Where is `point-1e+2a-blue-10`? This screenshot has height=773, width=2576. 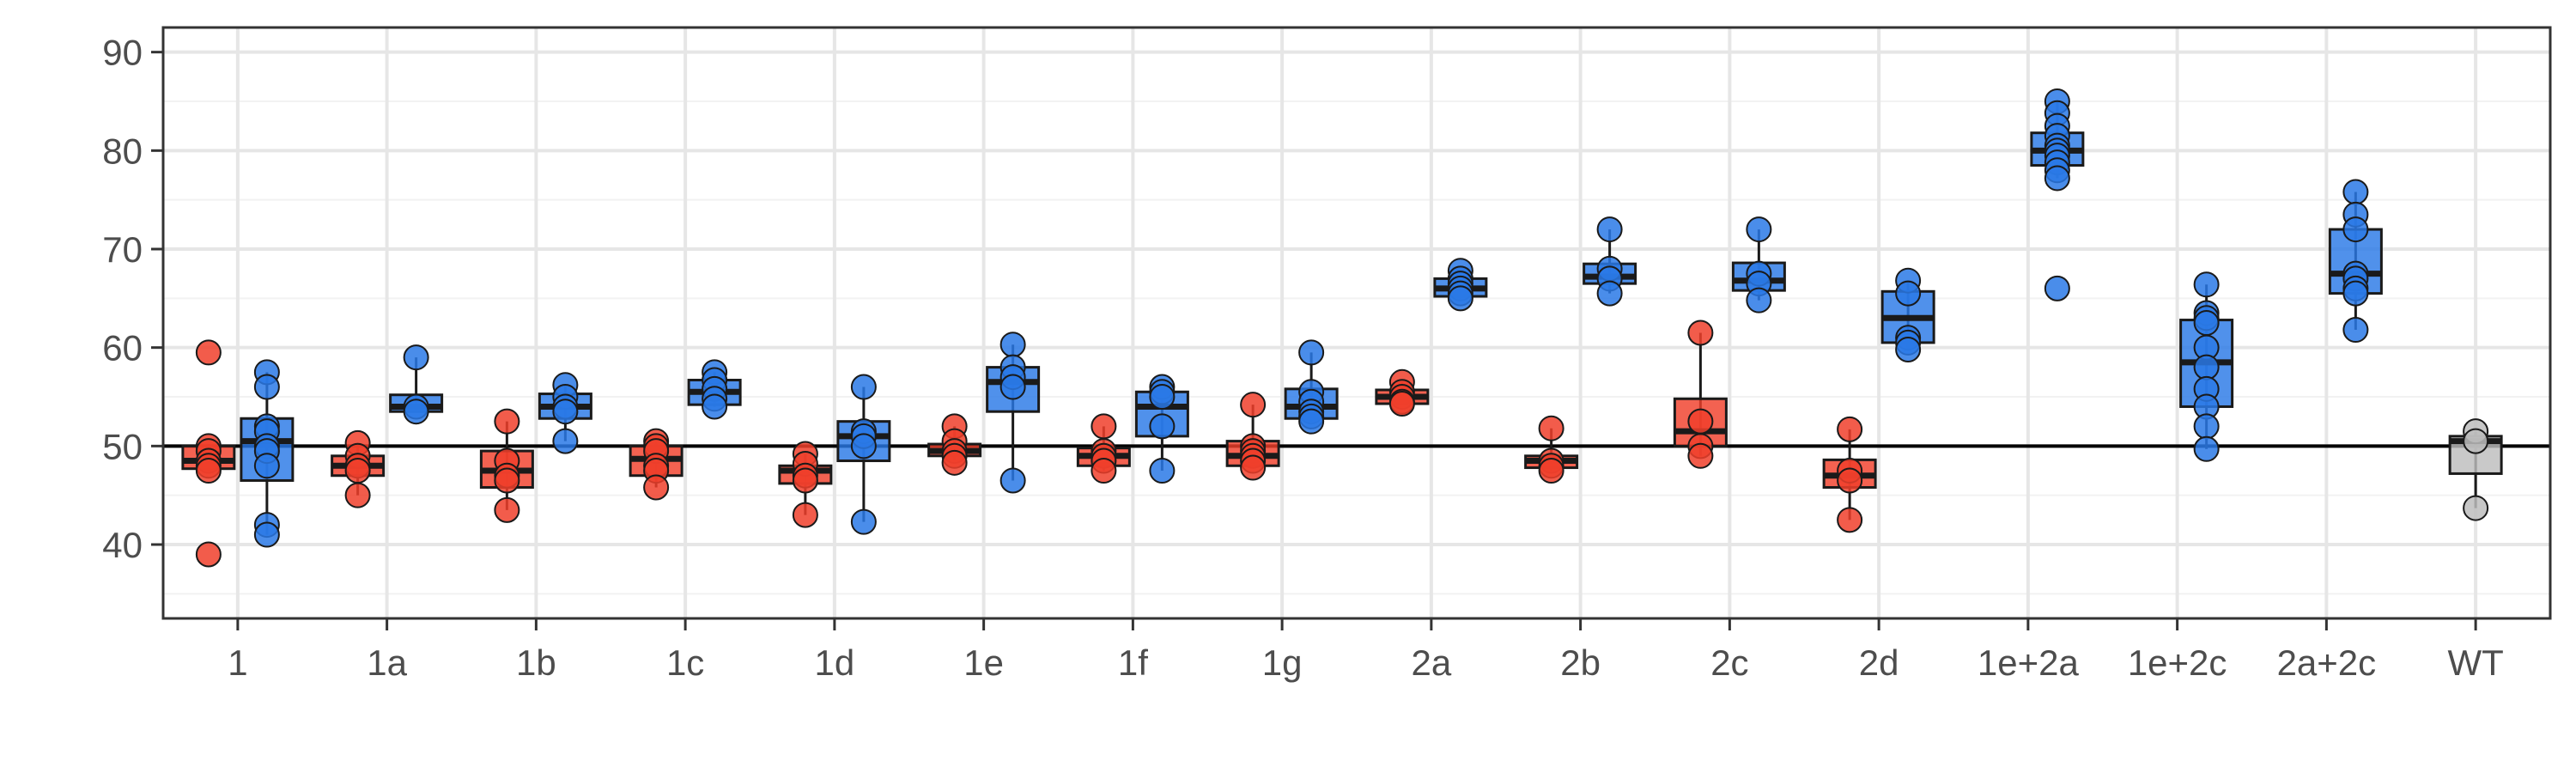
point-1e+2a-blue-10 is located at coordinates (2057, 288).